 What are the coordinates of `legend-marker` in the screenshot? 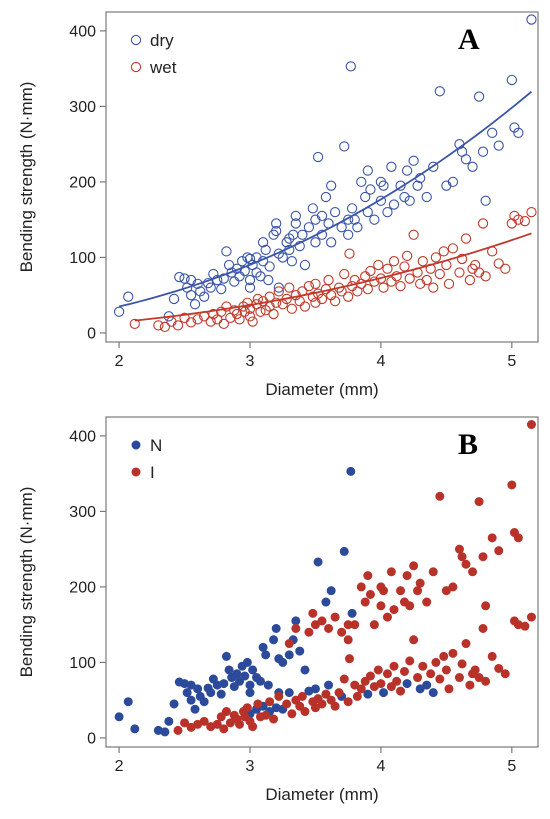 It's located at (136, 445).